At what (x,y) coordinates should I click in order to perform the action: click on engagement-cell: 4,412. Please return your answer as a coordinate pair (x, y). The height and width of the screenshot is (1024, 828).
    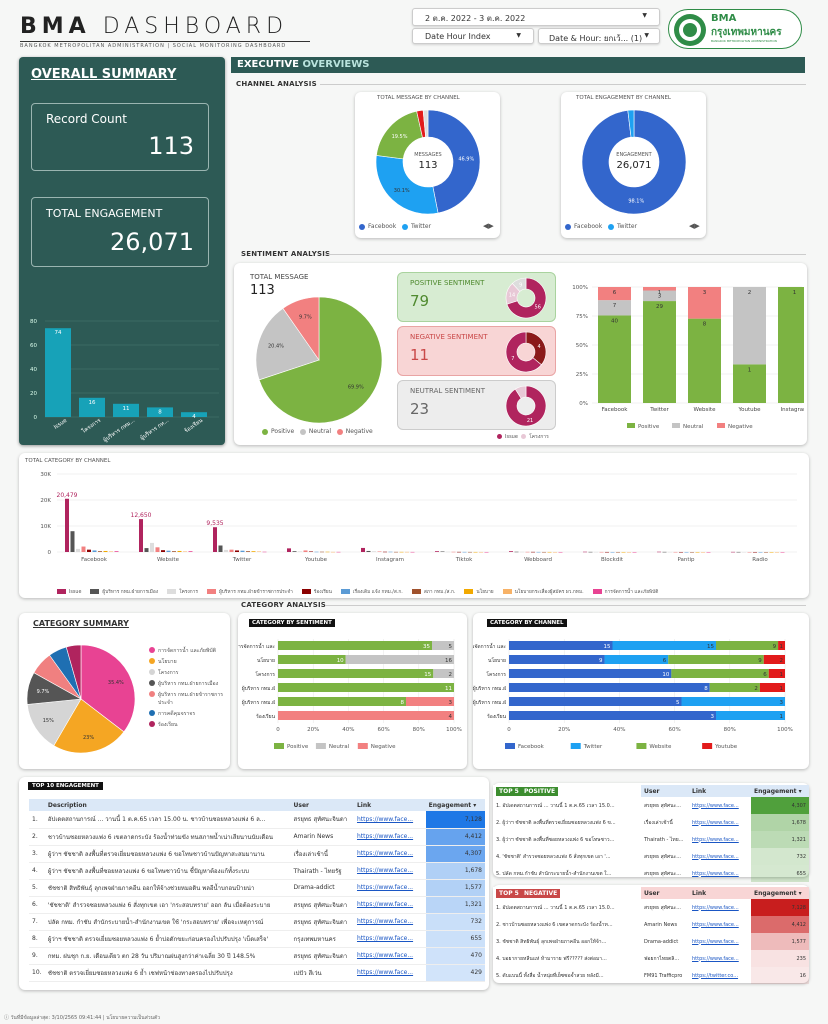
    Looking at the image, I should click on (780, 924).